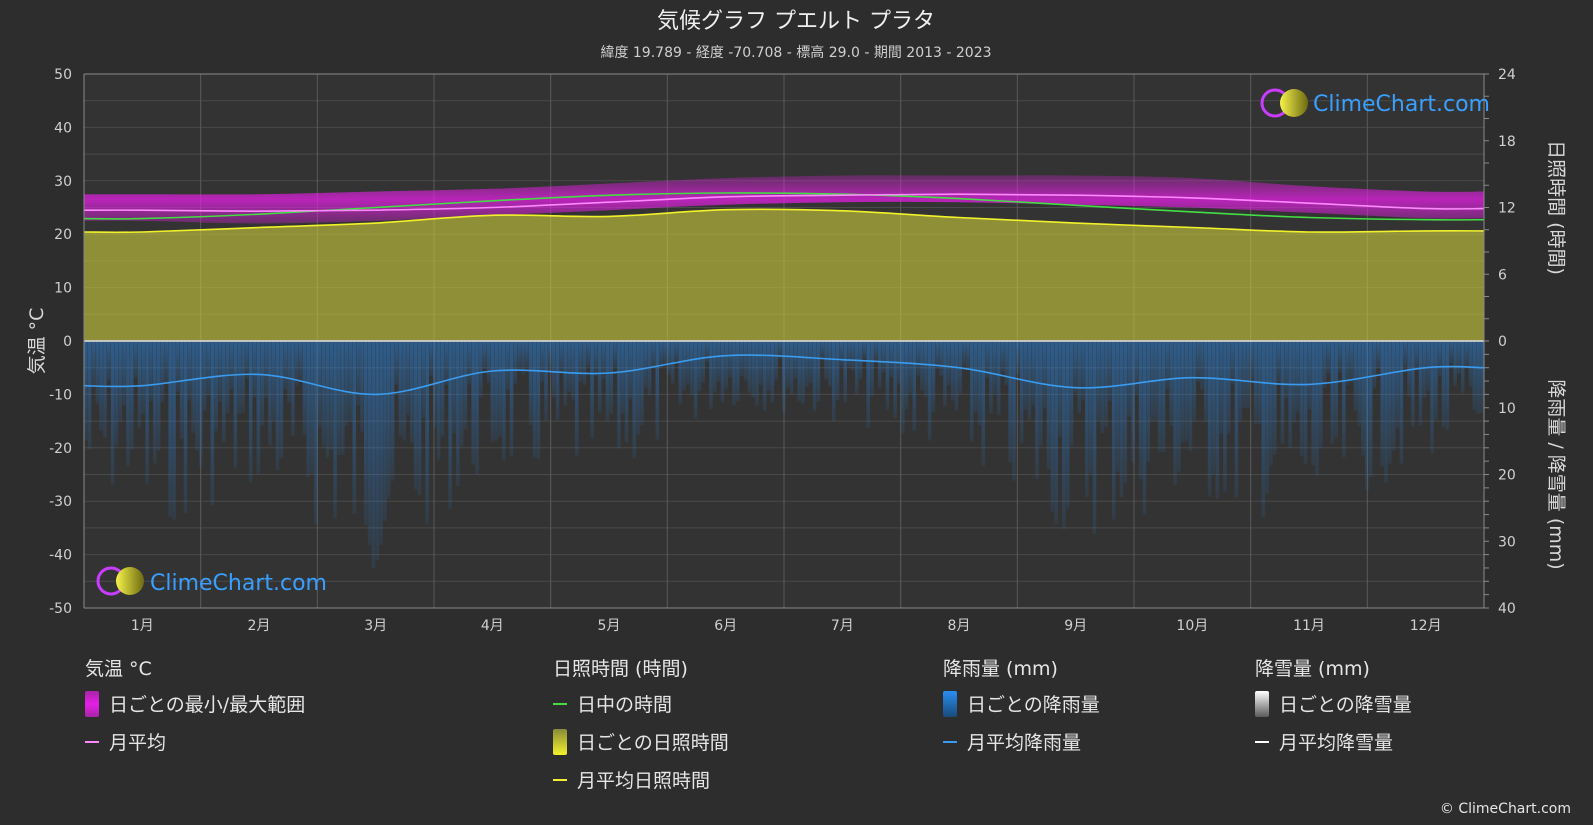 This screenshot has height=825, width=1593. I want to click on rain-mean-line, so click(784, 375).